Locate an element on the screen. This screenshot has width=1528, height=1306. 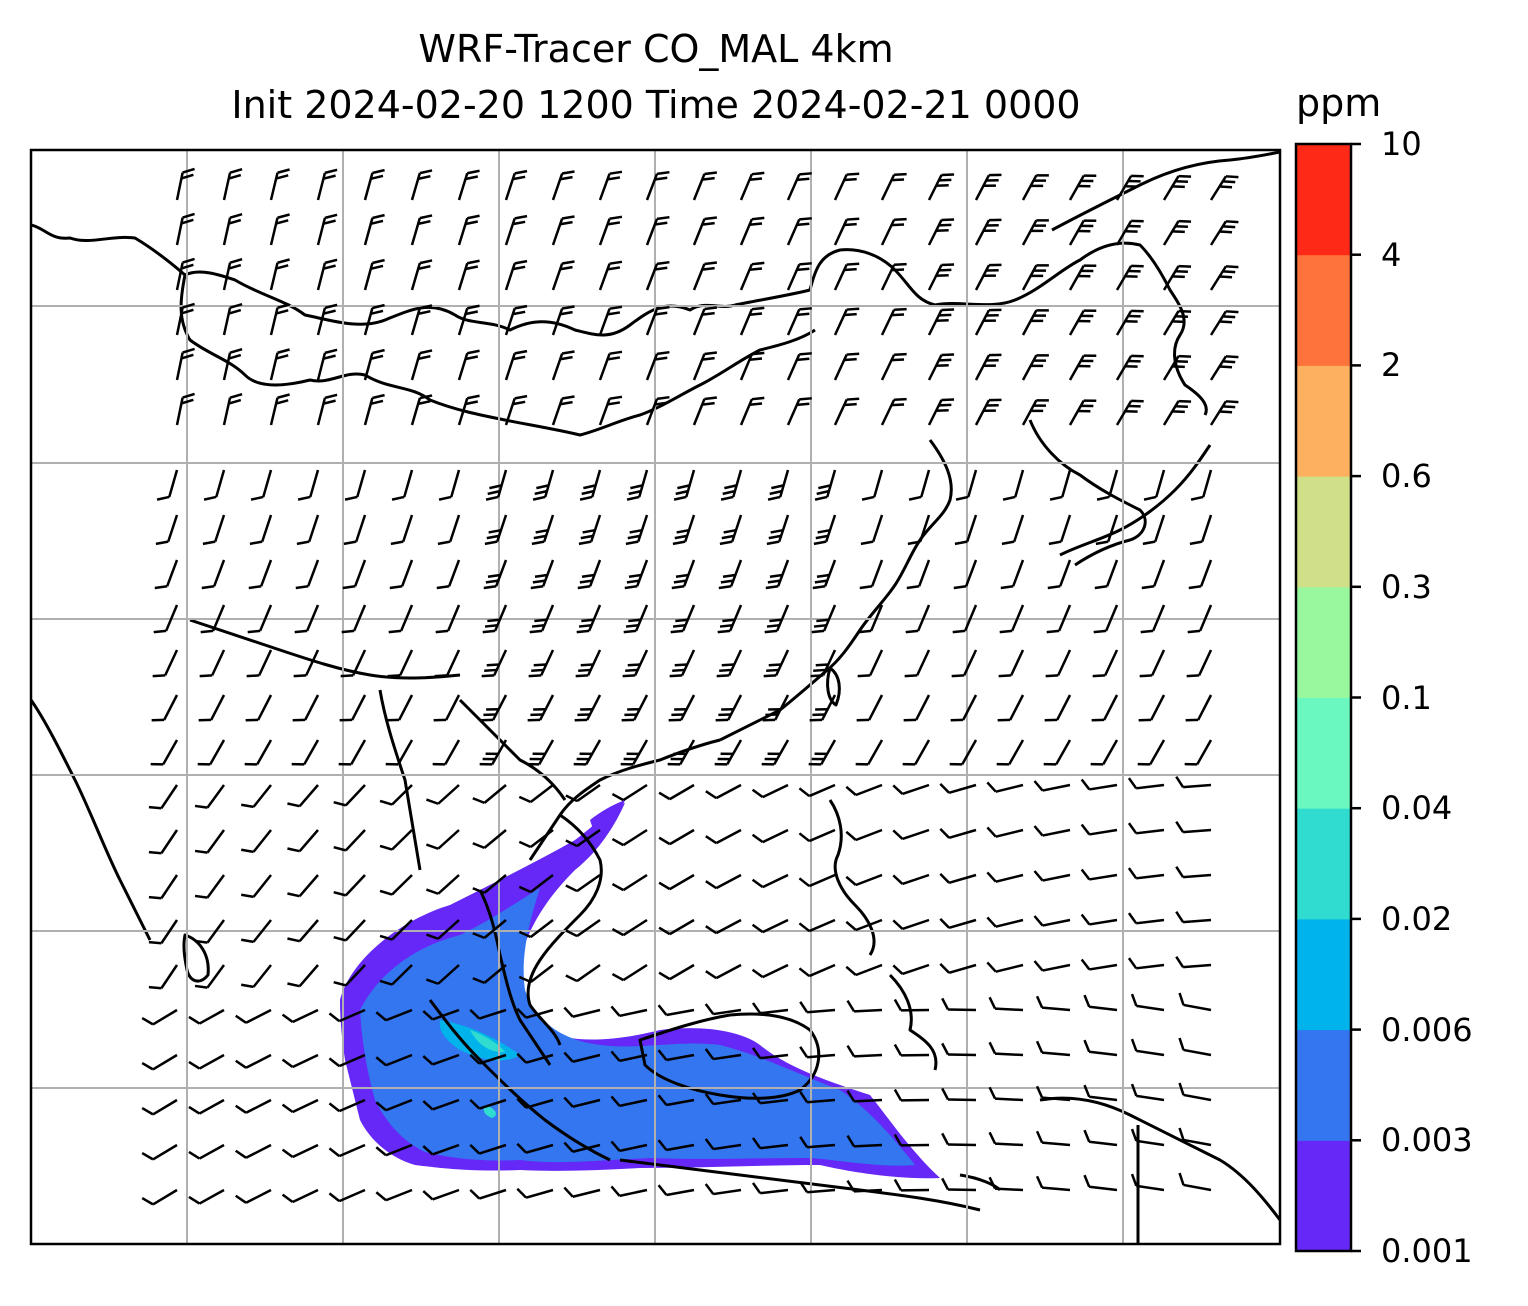
russia-far-east is located at coordinates (1071, 328).